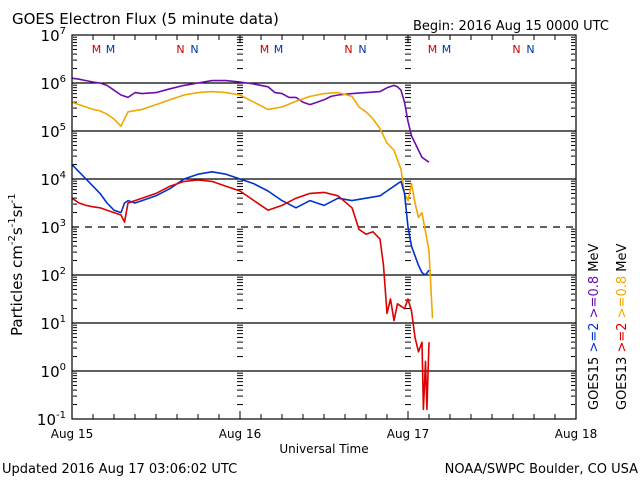 The image size is (640, 480). What do you see at coordinates (323, 449) in the screenshot?
I see `x-axis-label: Universal Time` at bounding box center [323, 449].